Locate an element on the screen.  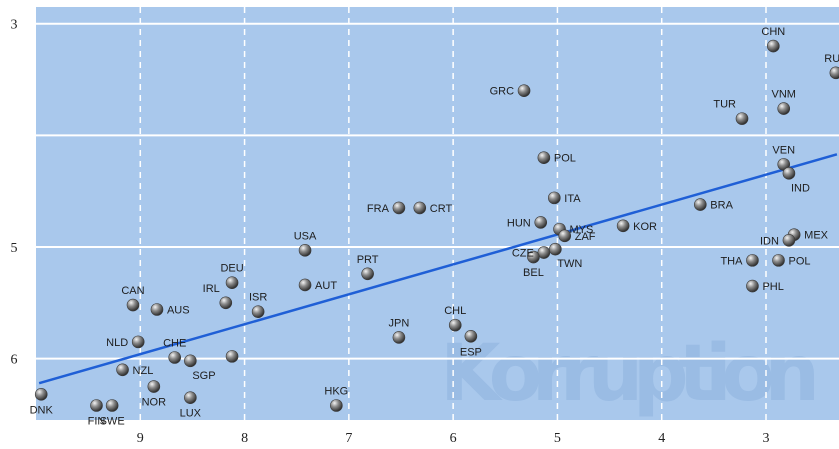
point-label: BEL is located at coordinates (533, 273).